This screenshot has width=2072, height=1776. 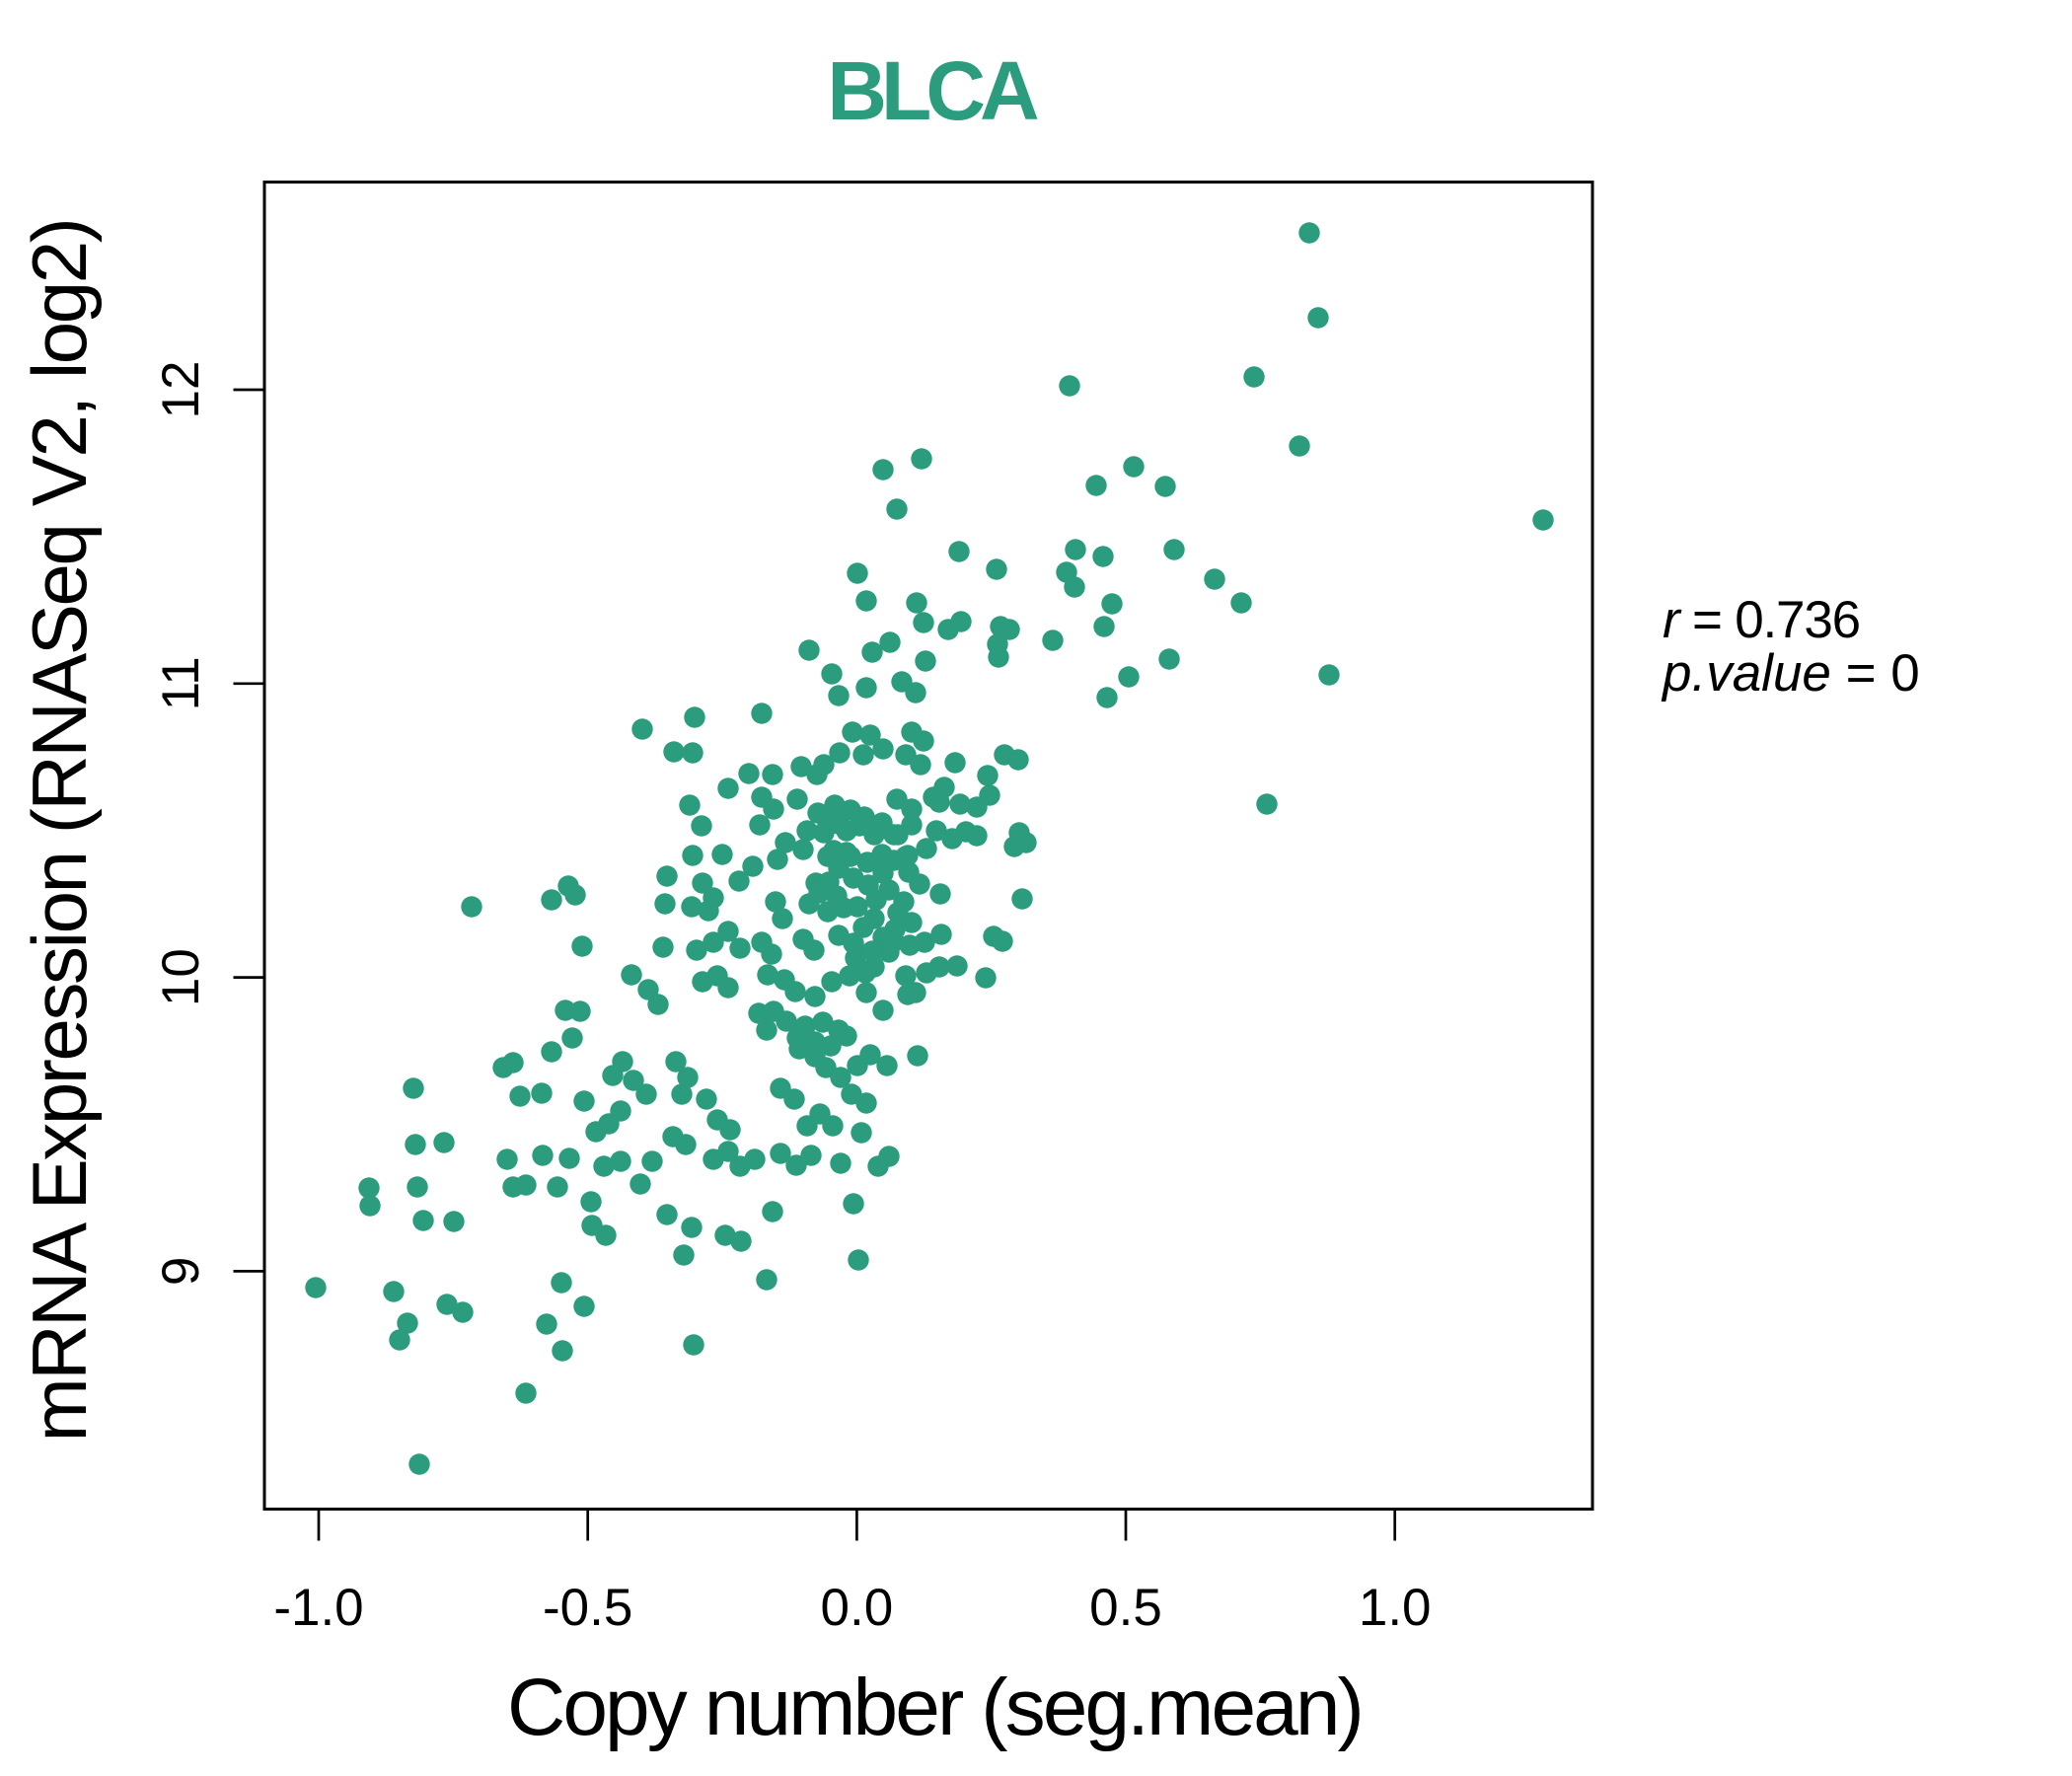 I want to click on svg-text: -1.0, so click(x=318, y=1608).